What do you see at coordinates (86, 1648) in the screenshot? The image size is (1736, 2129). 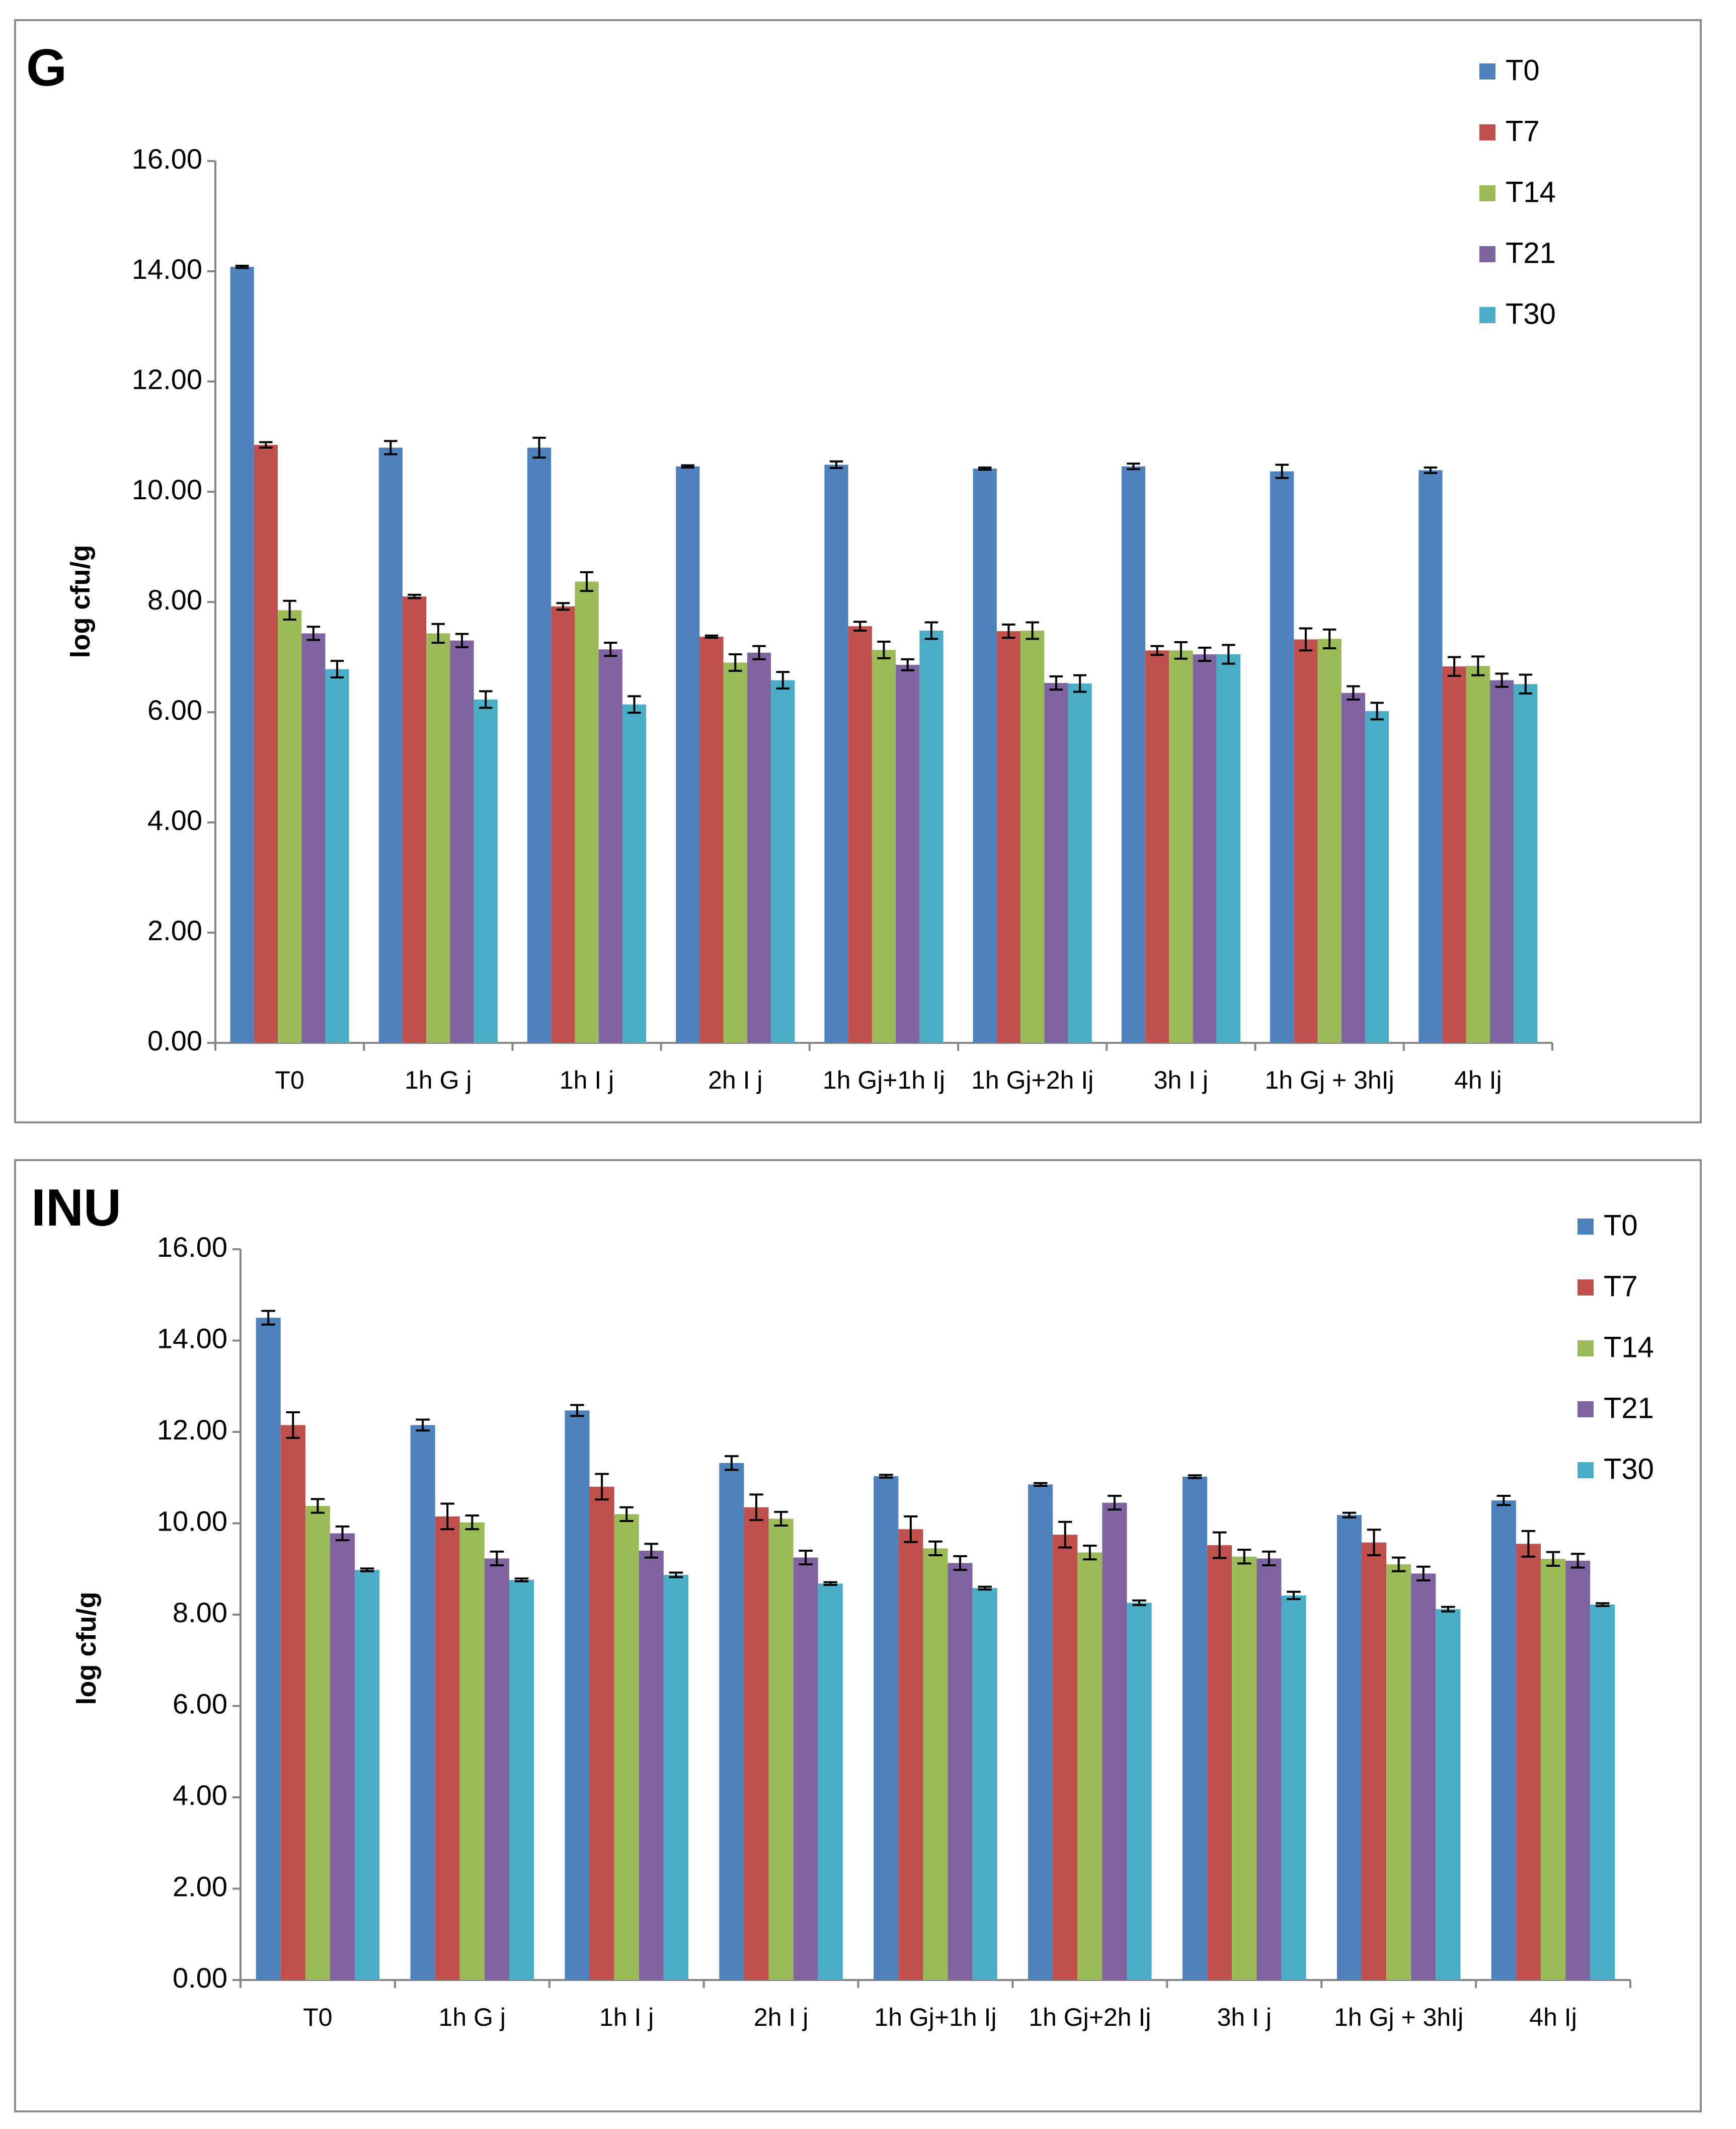 I see `y-axis-label: log cfu/g` at bounding box center [86, 1648].